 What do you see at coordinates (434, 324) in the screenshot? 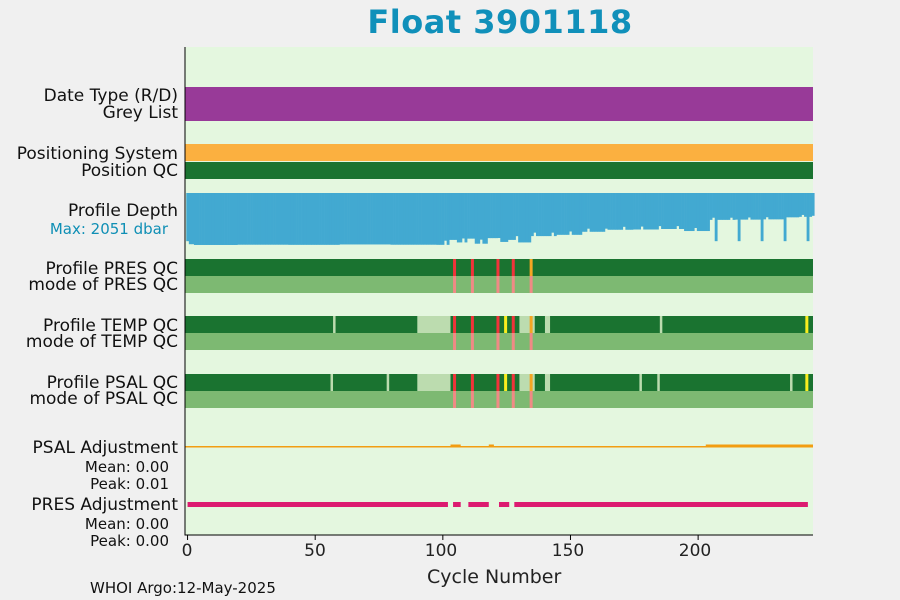
I see `temp-qc-pale` at bounding box center [434, 324].